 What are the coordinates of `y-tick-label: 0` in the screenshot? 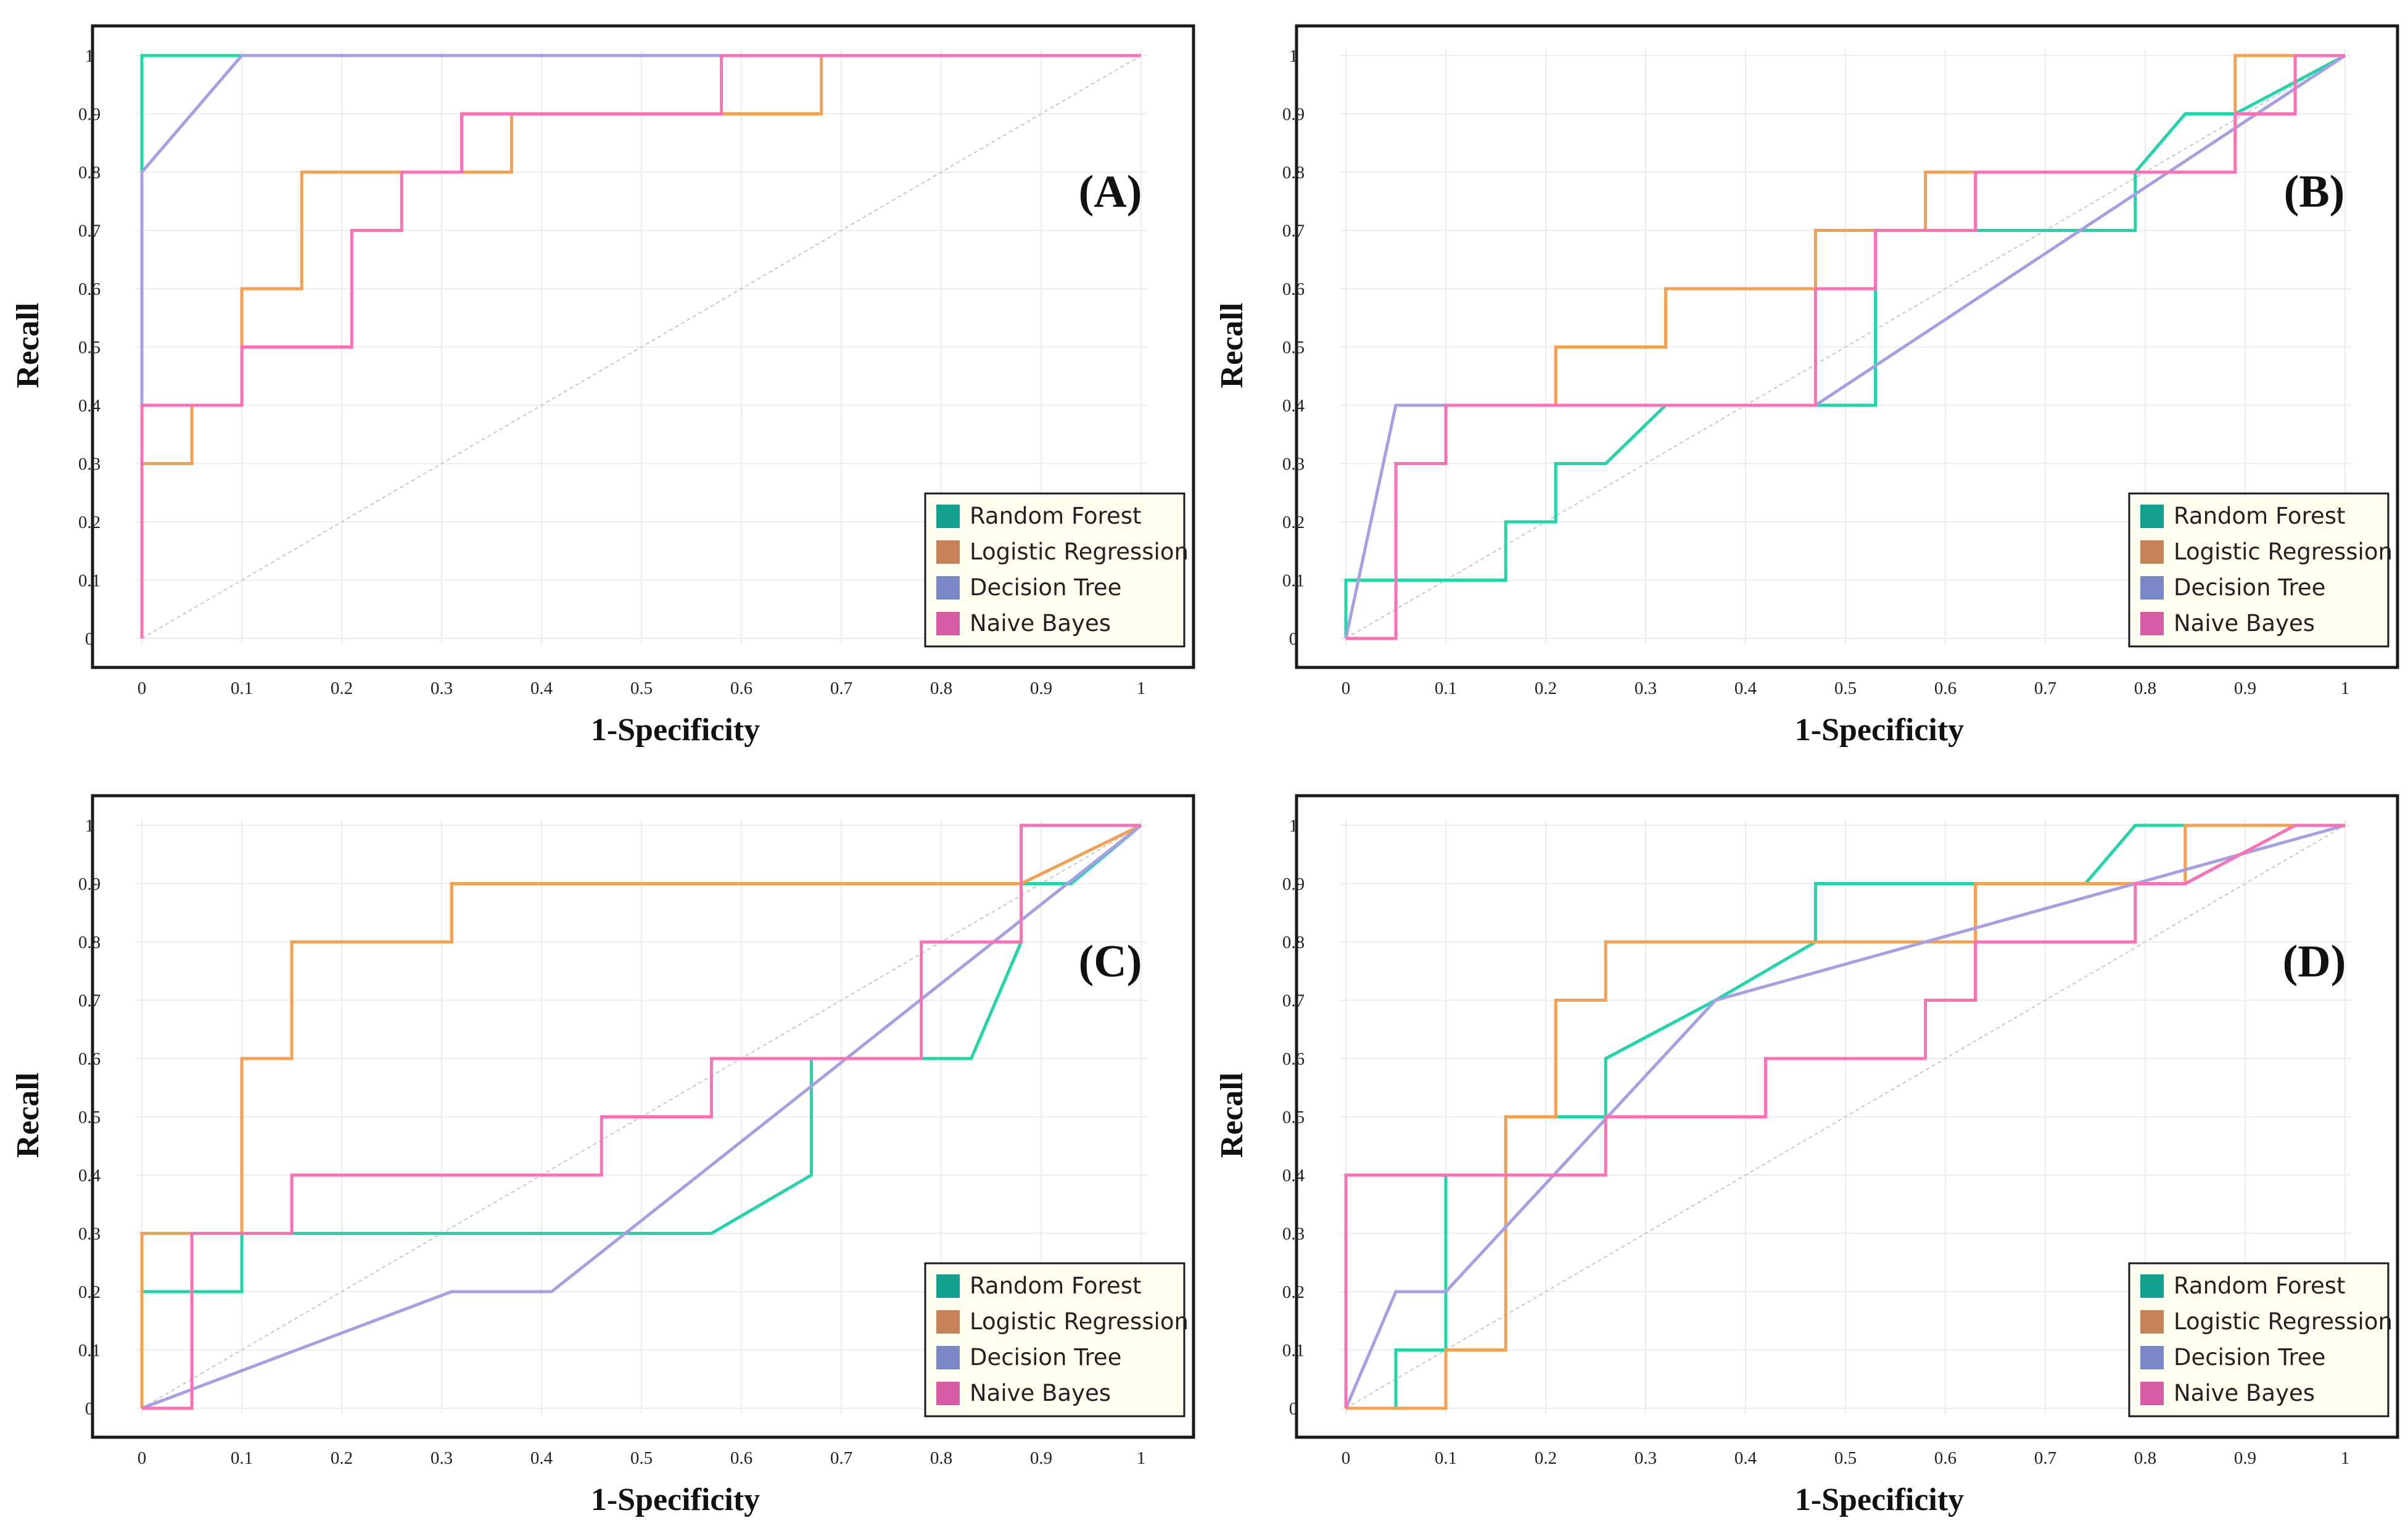 It's located at (1293, 1409).